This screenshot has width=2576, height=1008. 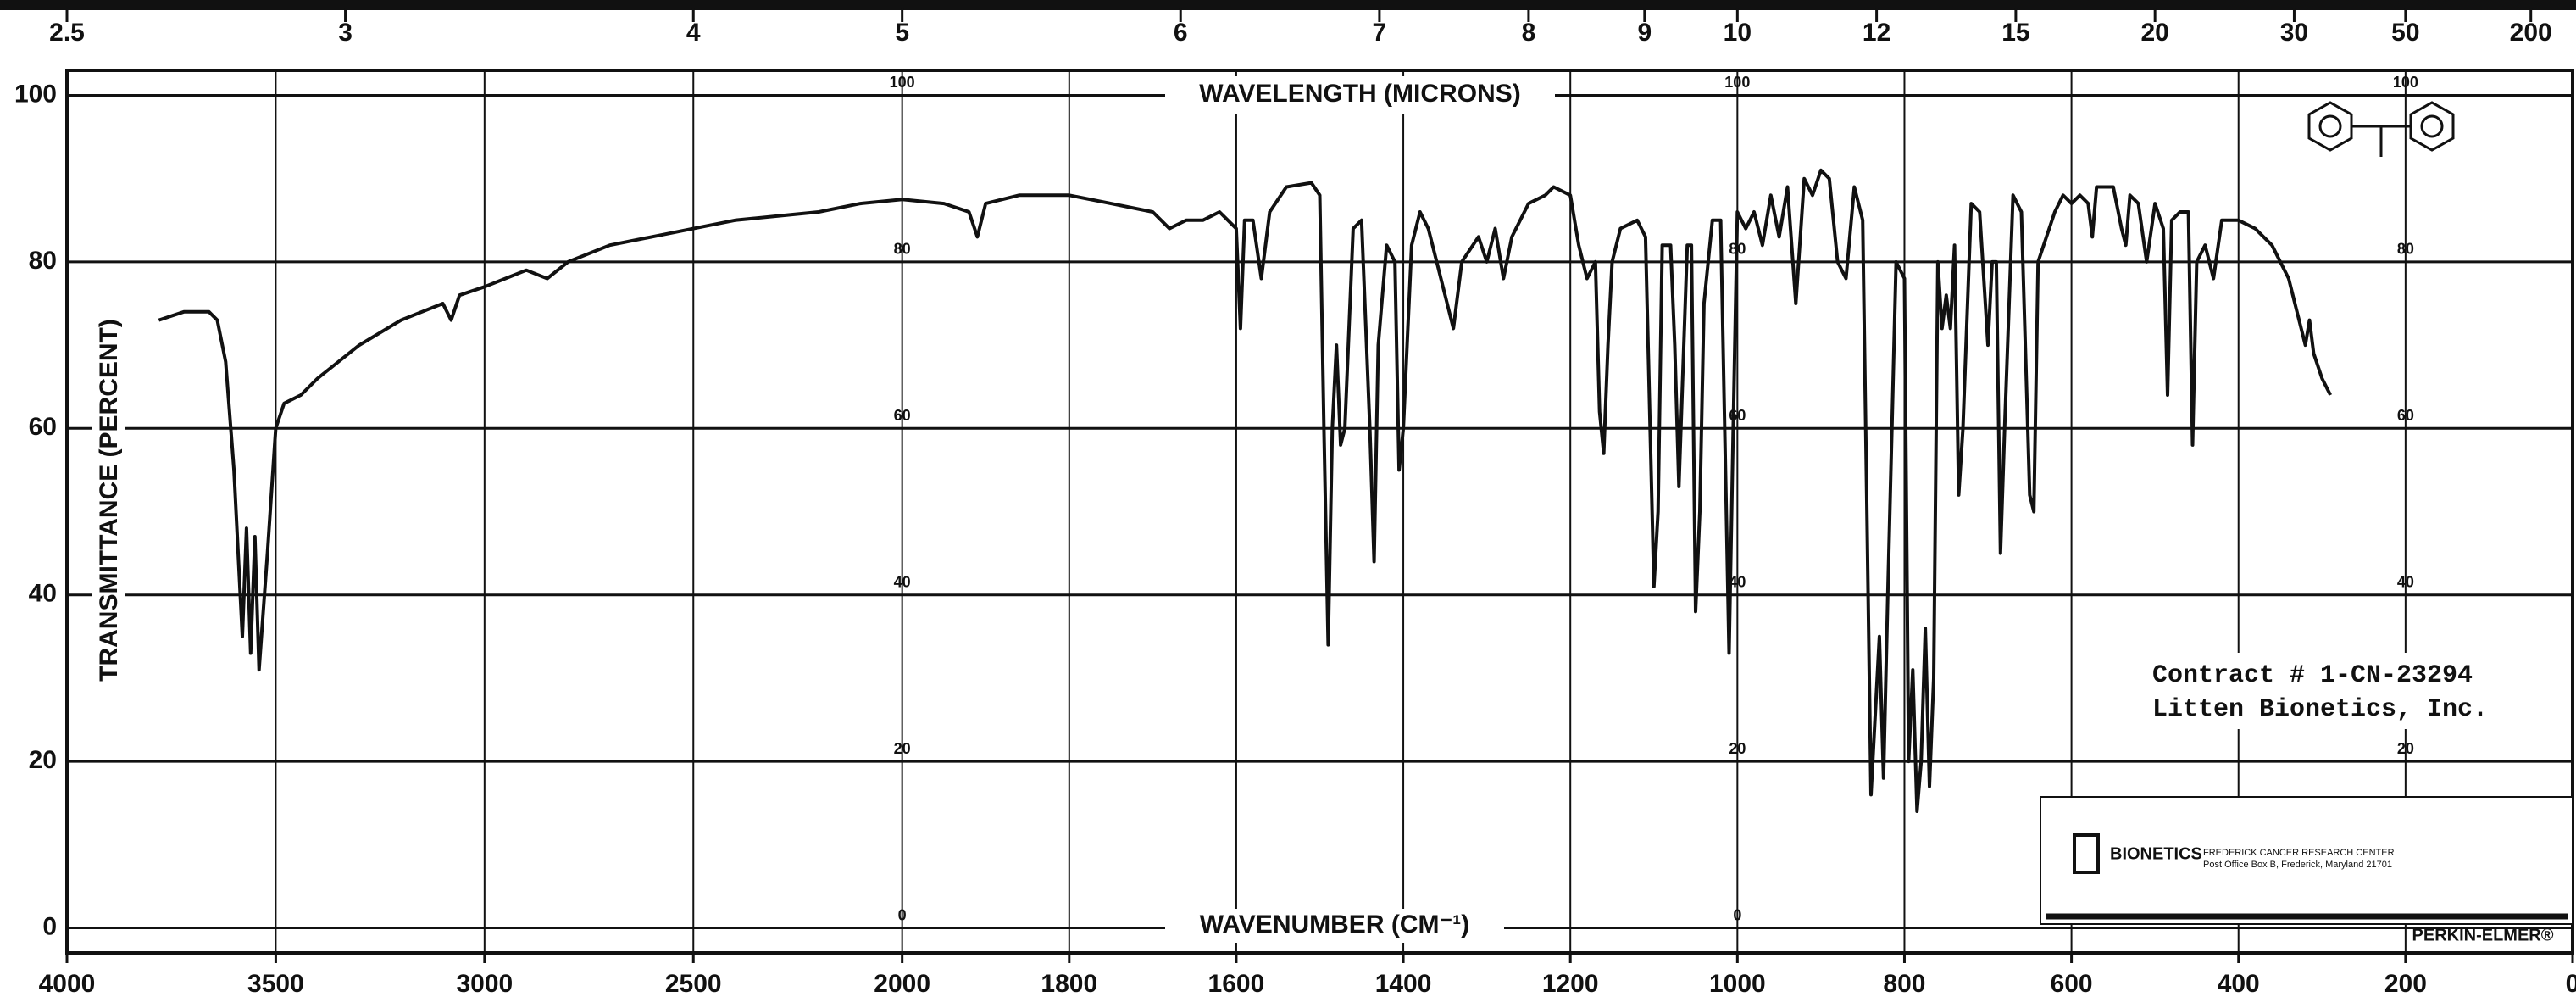 I want to click on x2-tick-label: 10, so click(x=1738, y=33).